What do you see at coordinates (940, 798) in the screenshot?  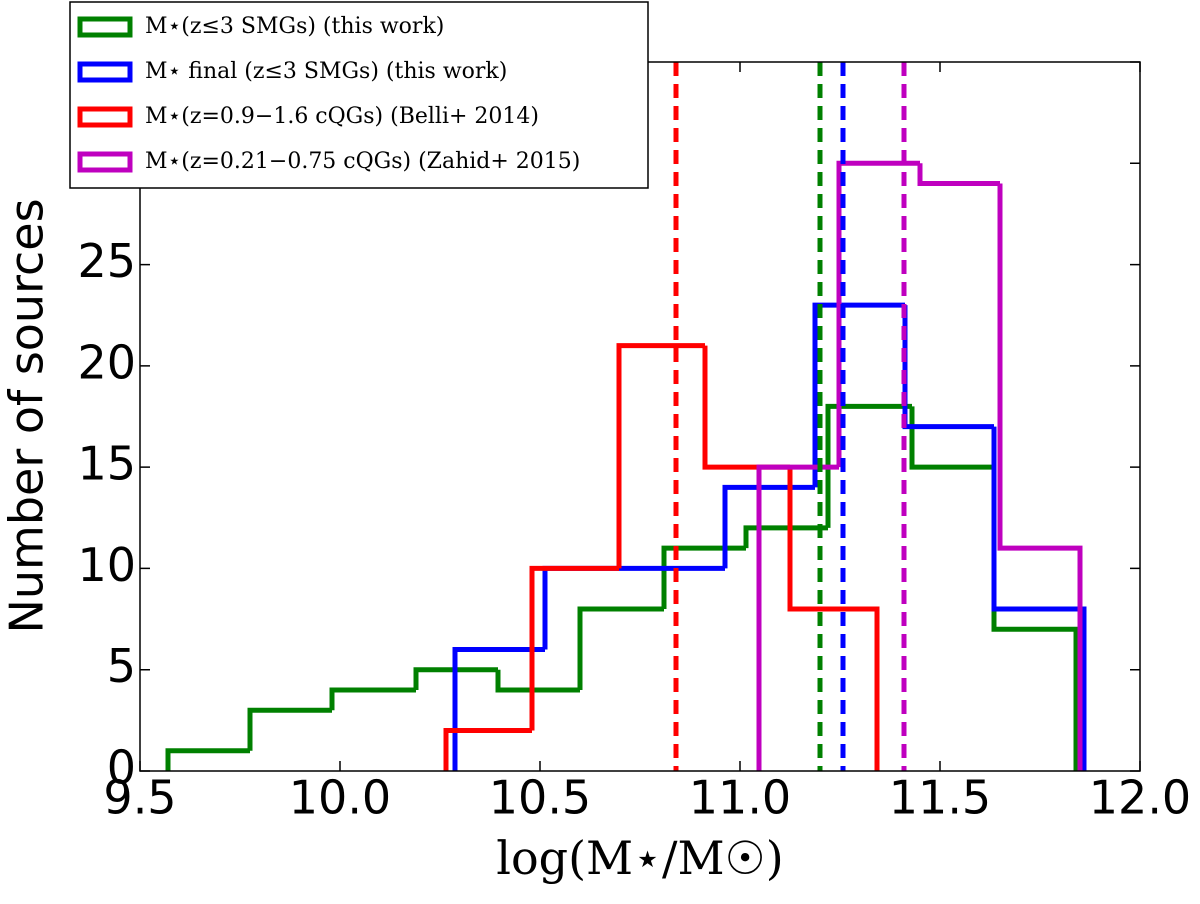 I see `x-tick-label: 11.5` at bounding box center [940, 798].